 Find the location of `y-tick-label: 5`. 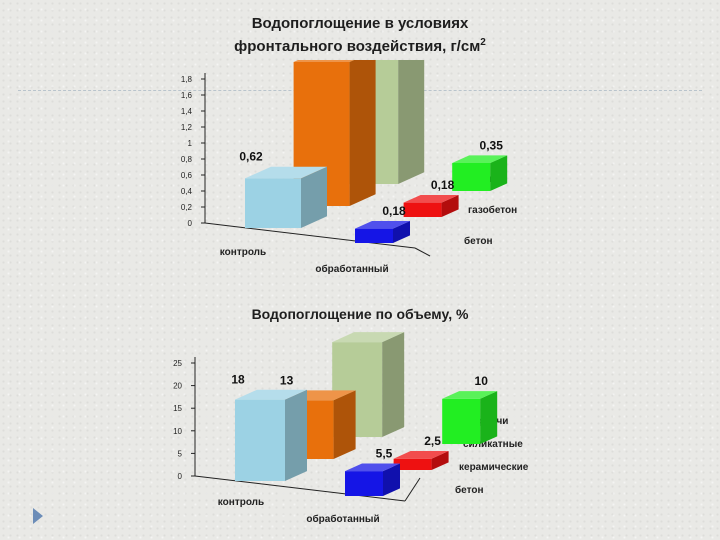

y-tick-label: 5 is located at coordinates (180, 453).